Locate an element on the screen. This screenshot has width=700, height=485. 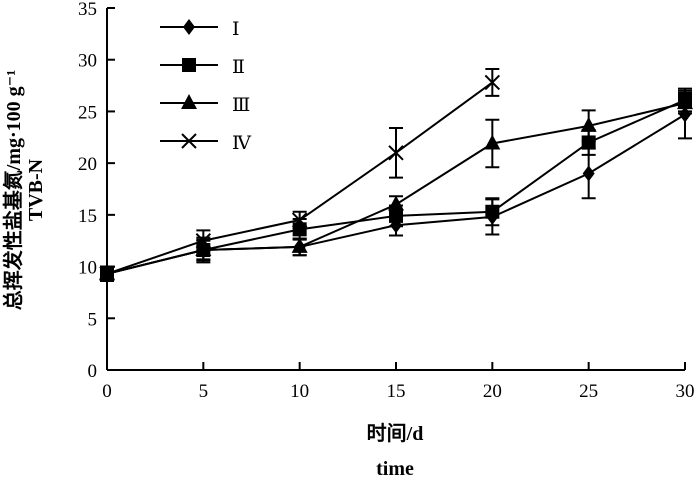
x-axis-label: 时间/d is located at coordinates (395, 433).